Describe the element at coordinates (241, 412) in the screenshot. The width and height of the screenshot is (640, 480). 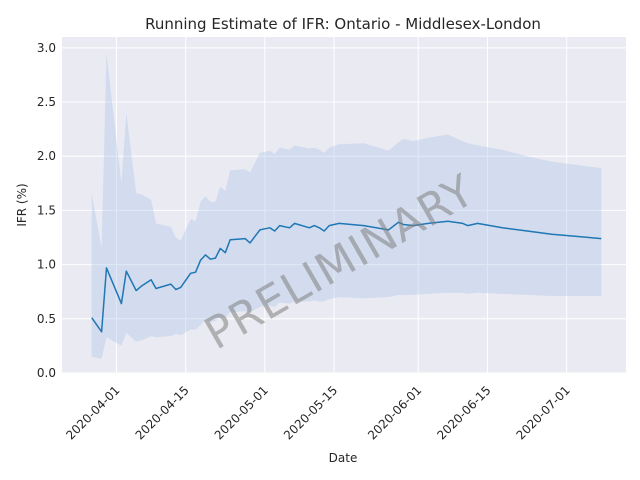
I see `x-tick-label: 2020-05-01` at that location.